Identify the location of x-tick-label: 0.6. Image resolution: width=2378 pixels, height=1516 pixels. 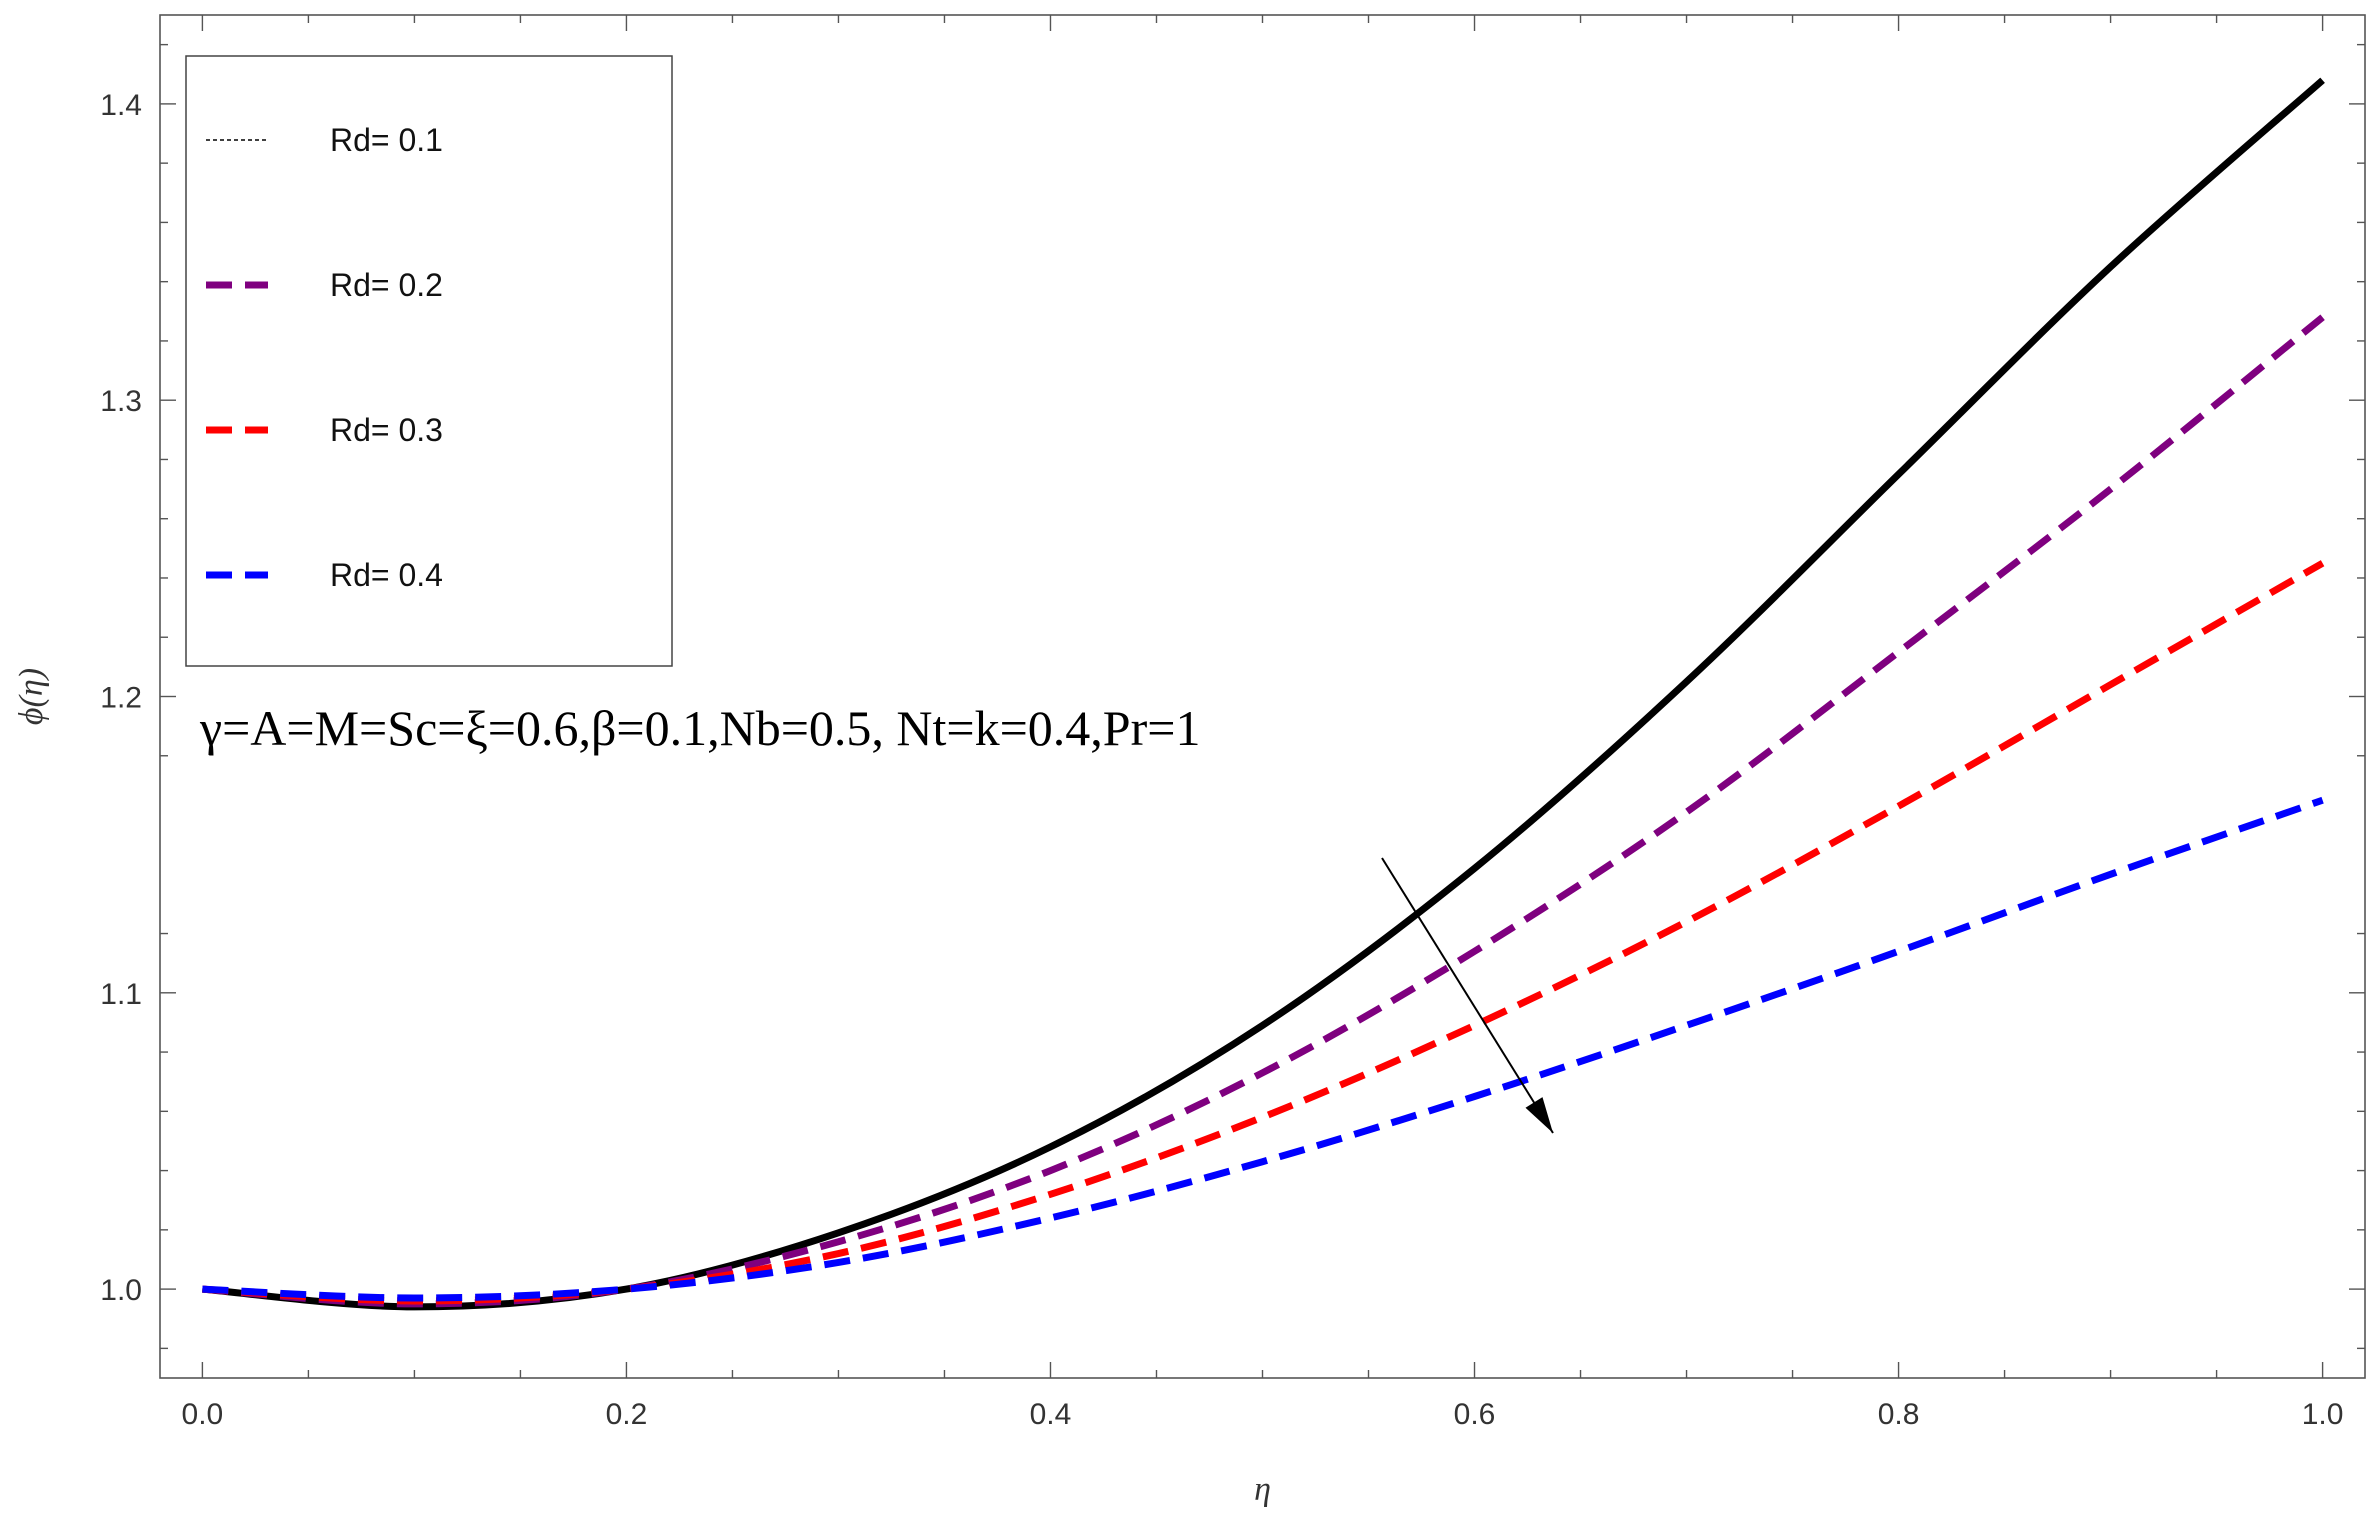
(1475, 1414).